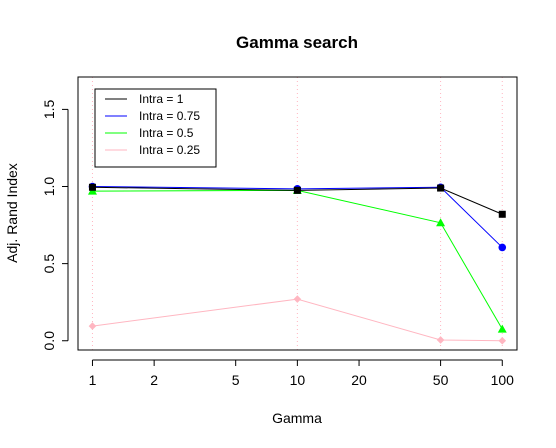 This screenshot has height=448, width=556. I want to click on x-tick-label: 50, so click(441, 380).